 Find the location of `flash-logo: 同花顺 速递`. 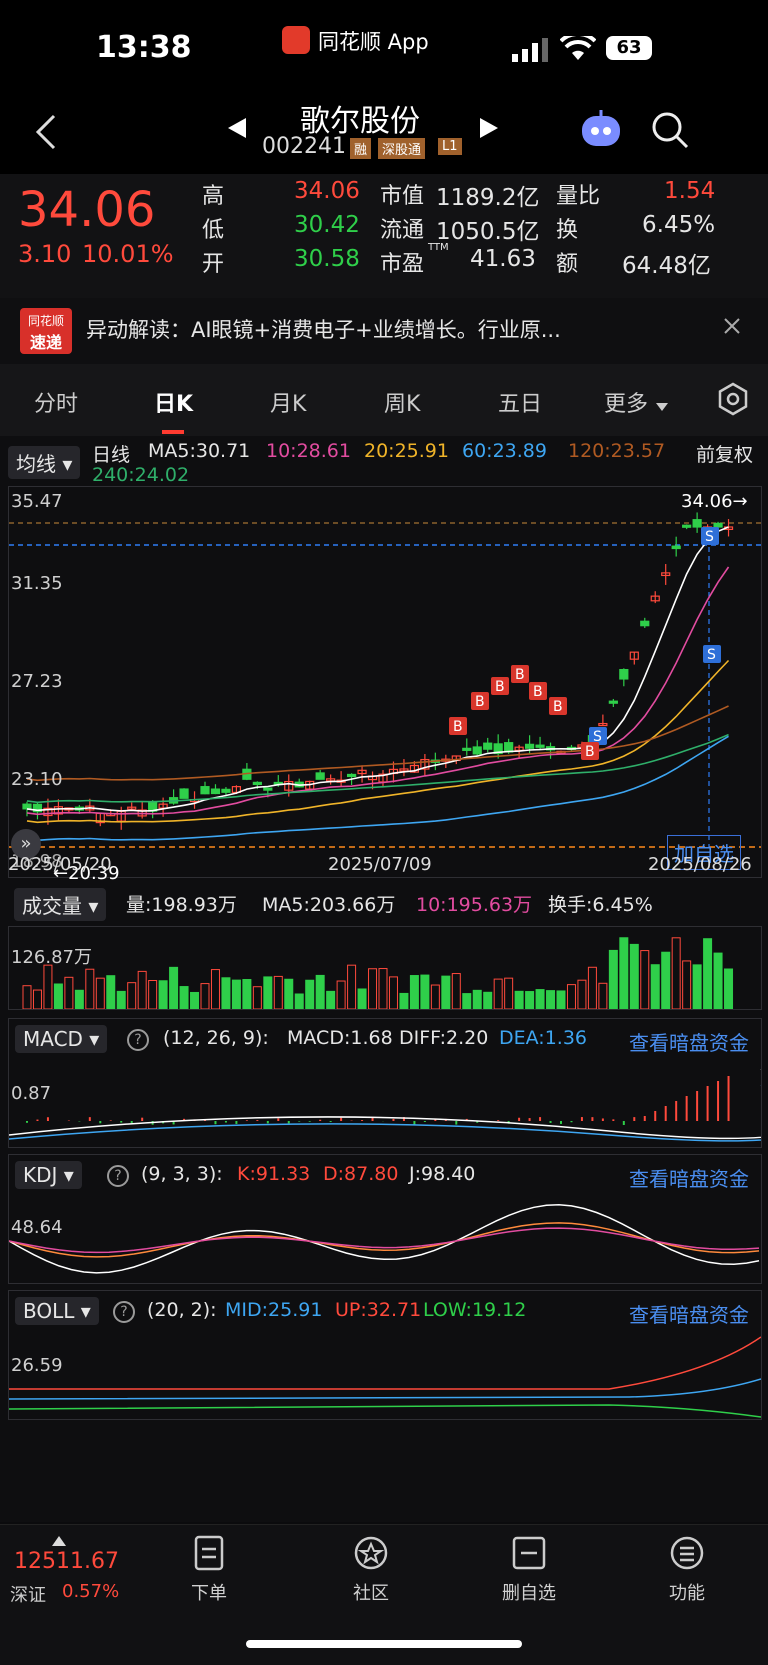

flash-logo: 同花顺 速递 is located at coordinates (46, 331).